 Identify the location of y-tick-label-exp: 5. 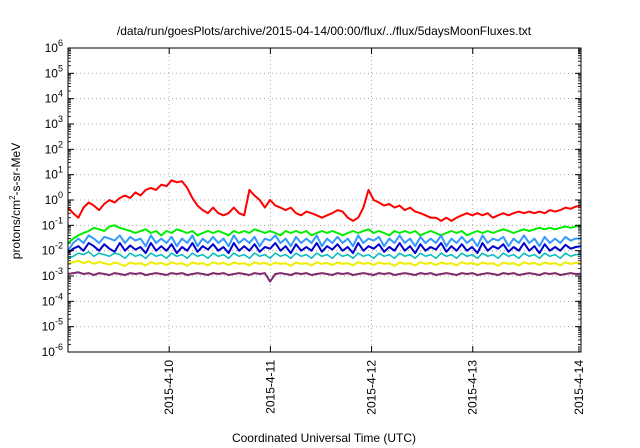
(60, 68).